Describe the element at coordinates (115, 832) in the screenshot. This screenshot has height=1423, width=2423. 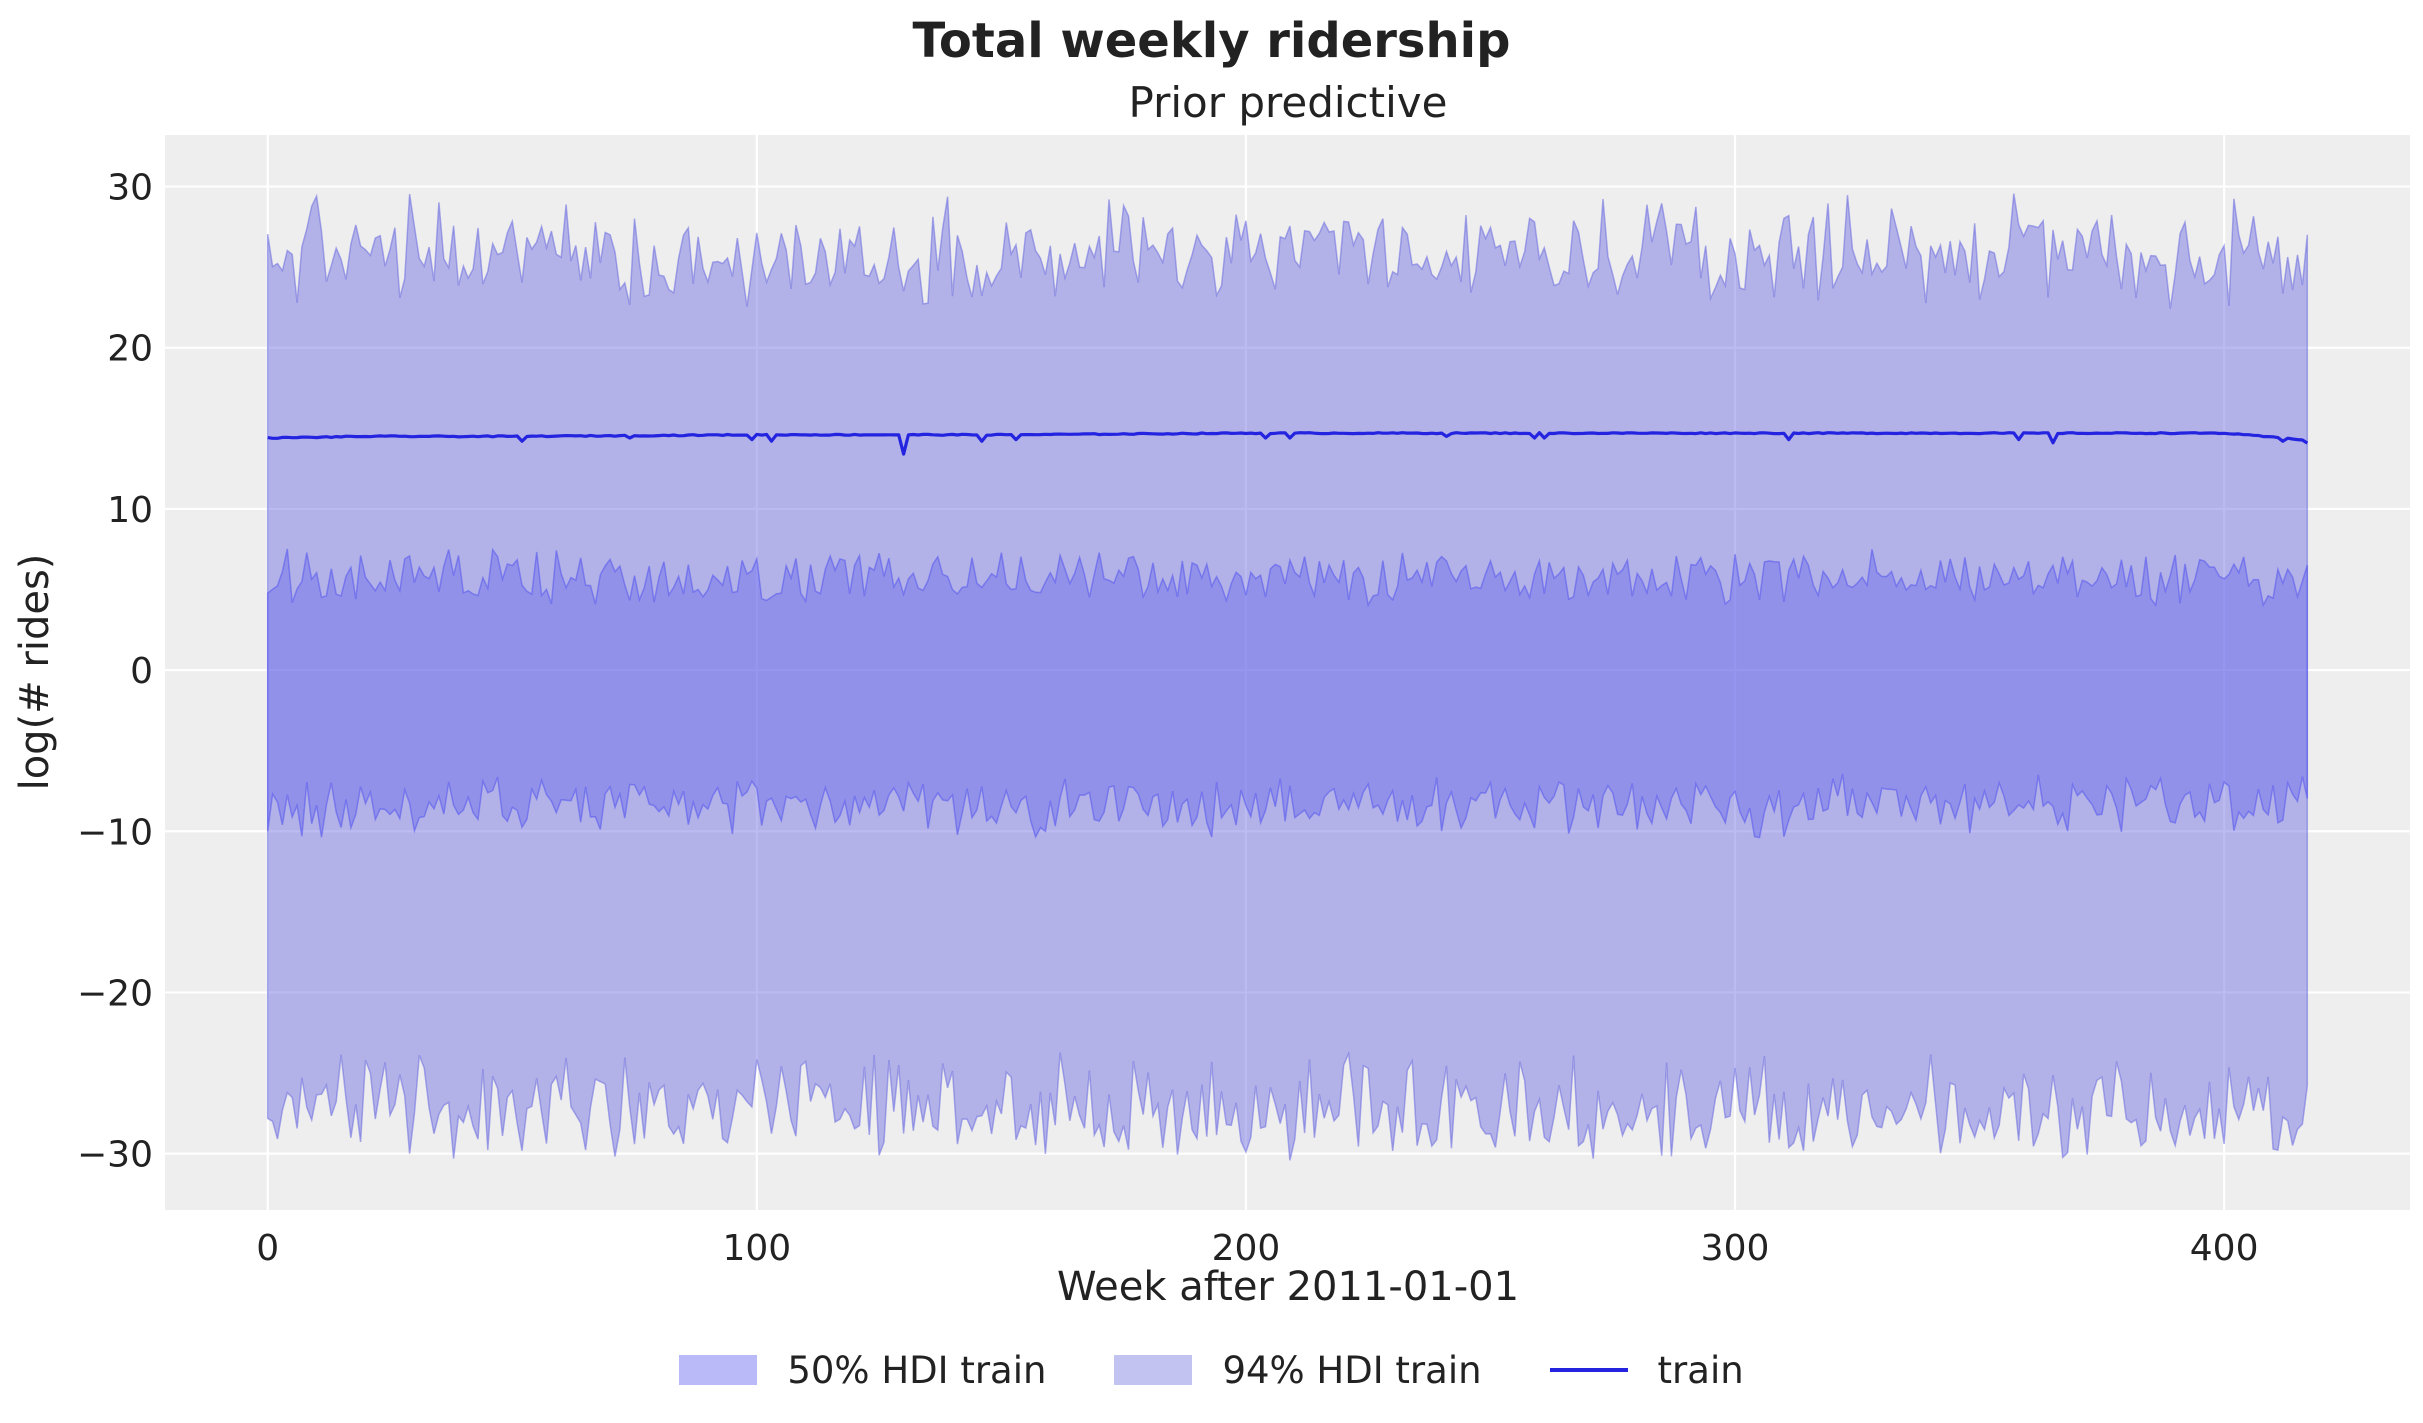
I see `y-tick-label: −10` at that location.